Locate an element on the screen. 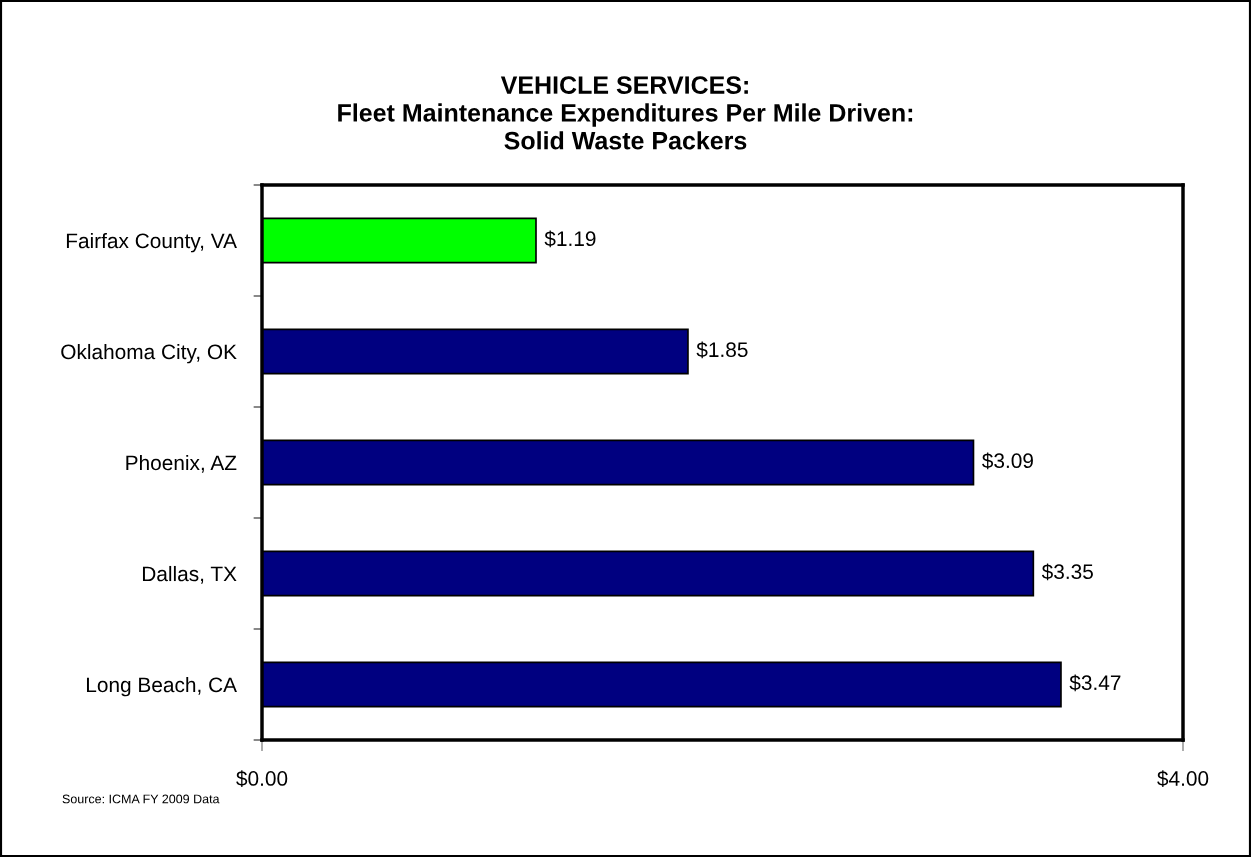 The image size is (1251, 857). y-tick-label: Phoenix, AZ is located at coordinates (181, 463).